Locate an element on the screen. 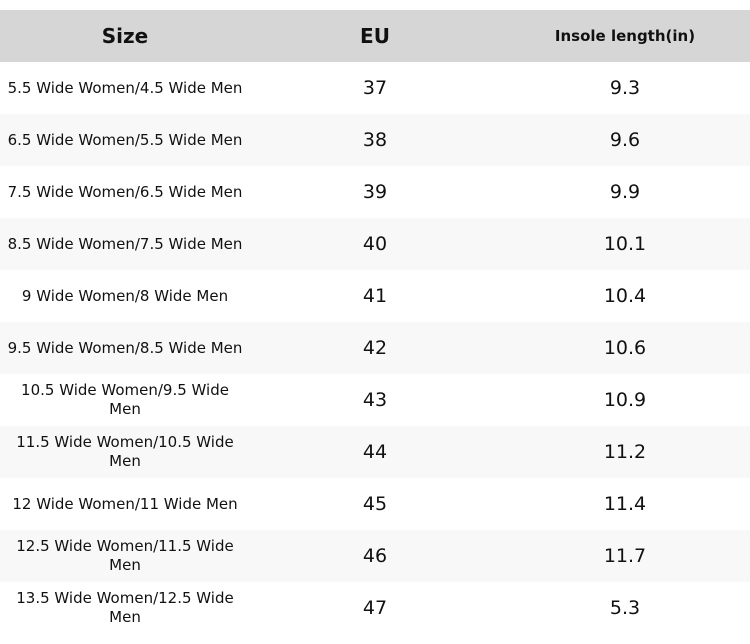  cell-eu: 43 is located at coordinates (375, 400).